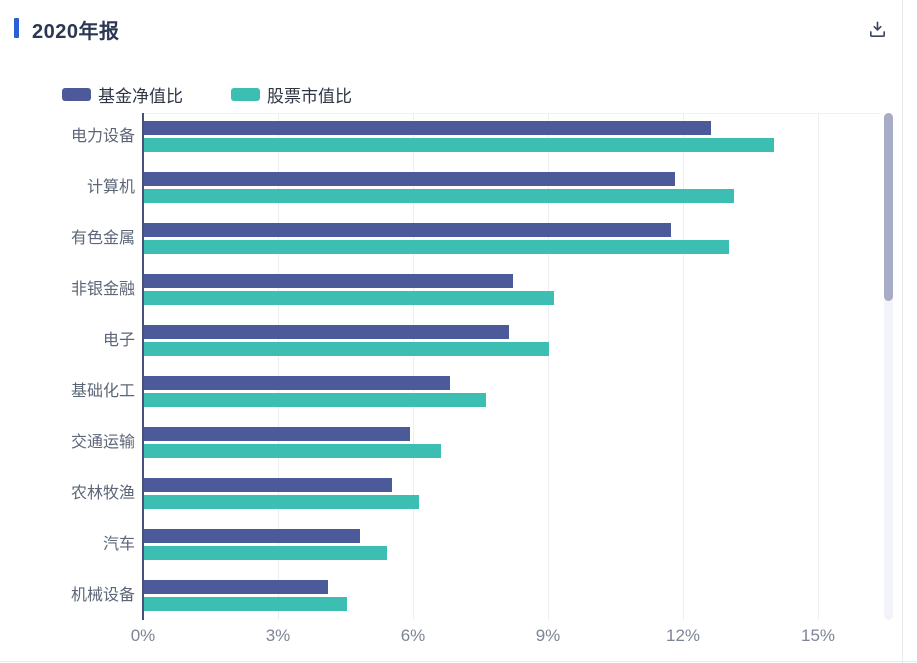 This screenshot has width=917, height=663. I want to click on title-accent-bar, so click(16, 28).